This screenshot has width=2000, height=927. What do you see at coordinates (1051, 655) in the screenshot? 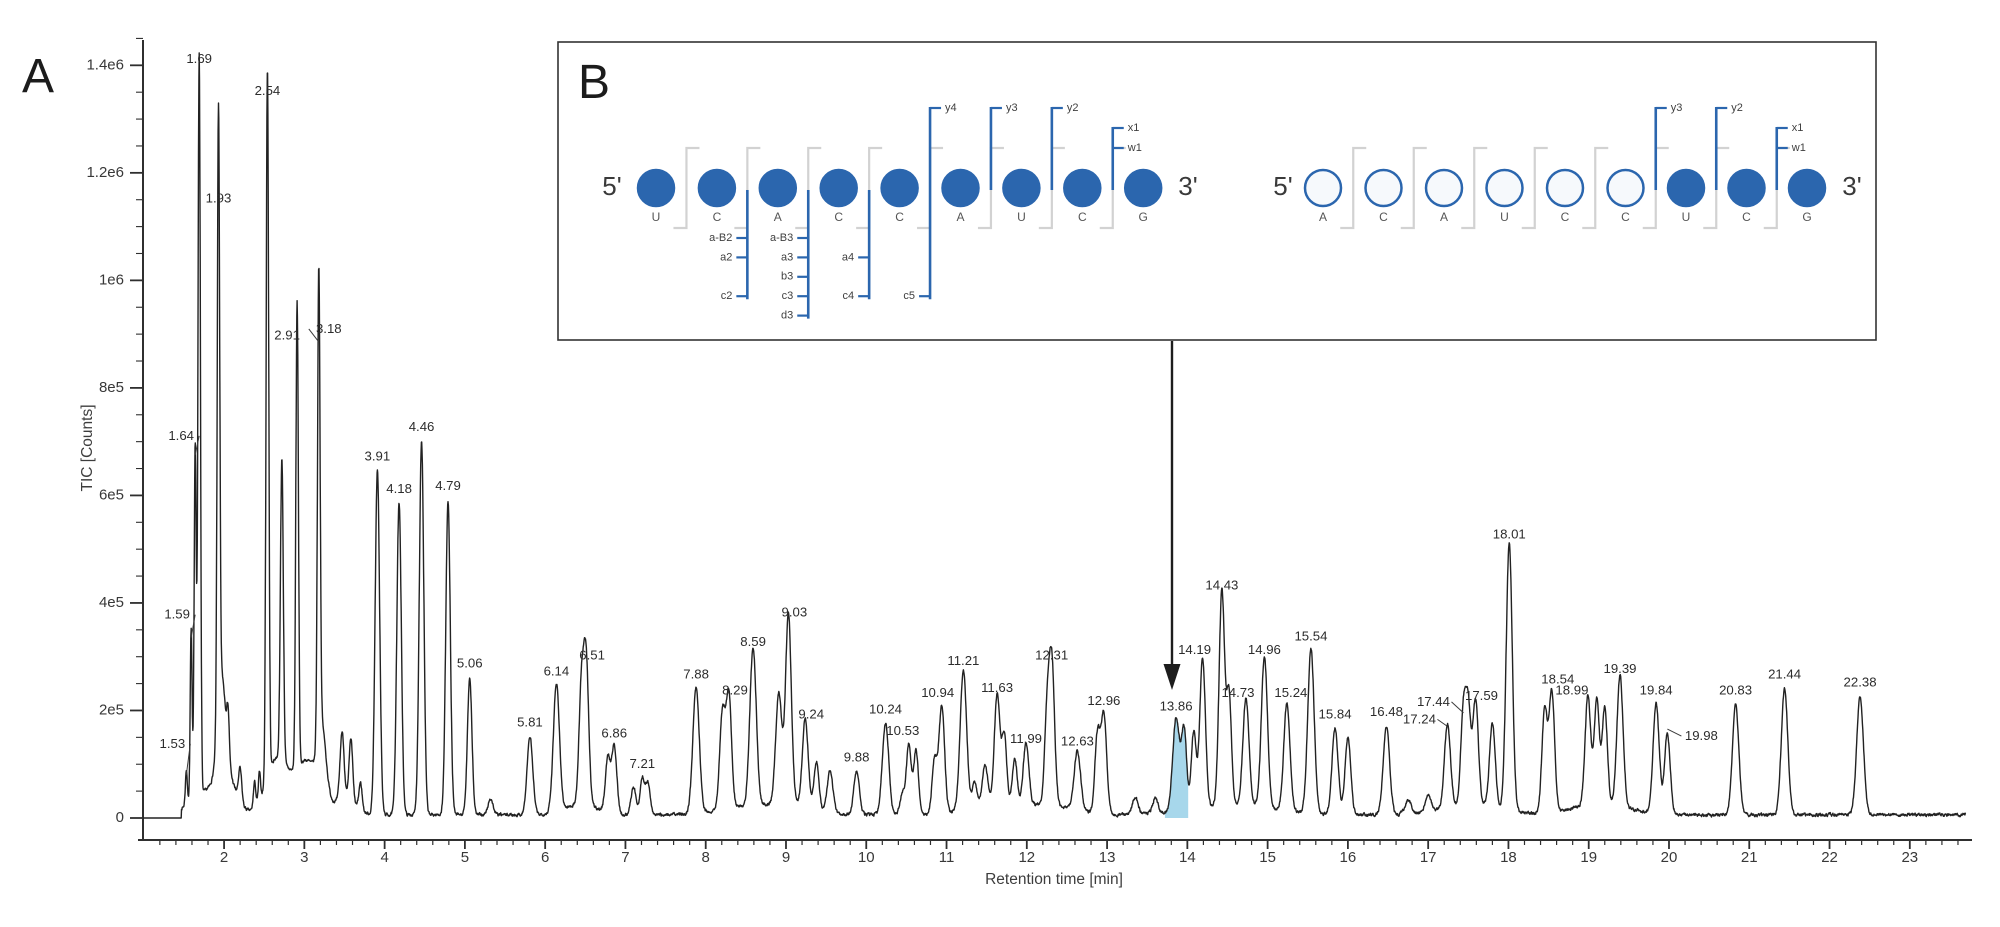
I see `peak-label: 12.31` at bounding box center [1051, 655].